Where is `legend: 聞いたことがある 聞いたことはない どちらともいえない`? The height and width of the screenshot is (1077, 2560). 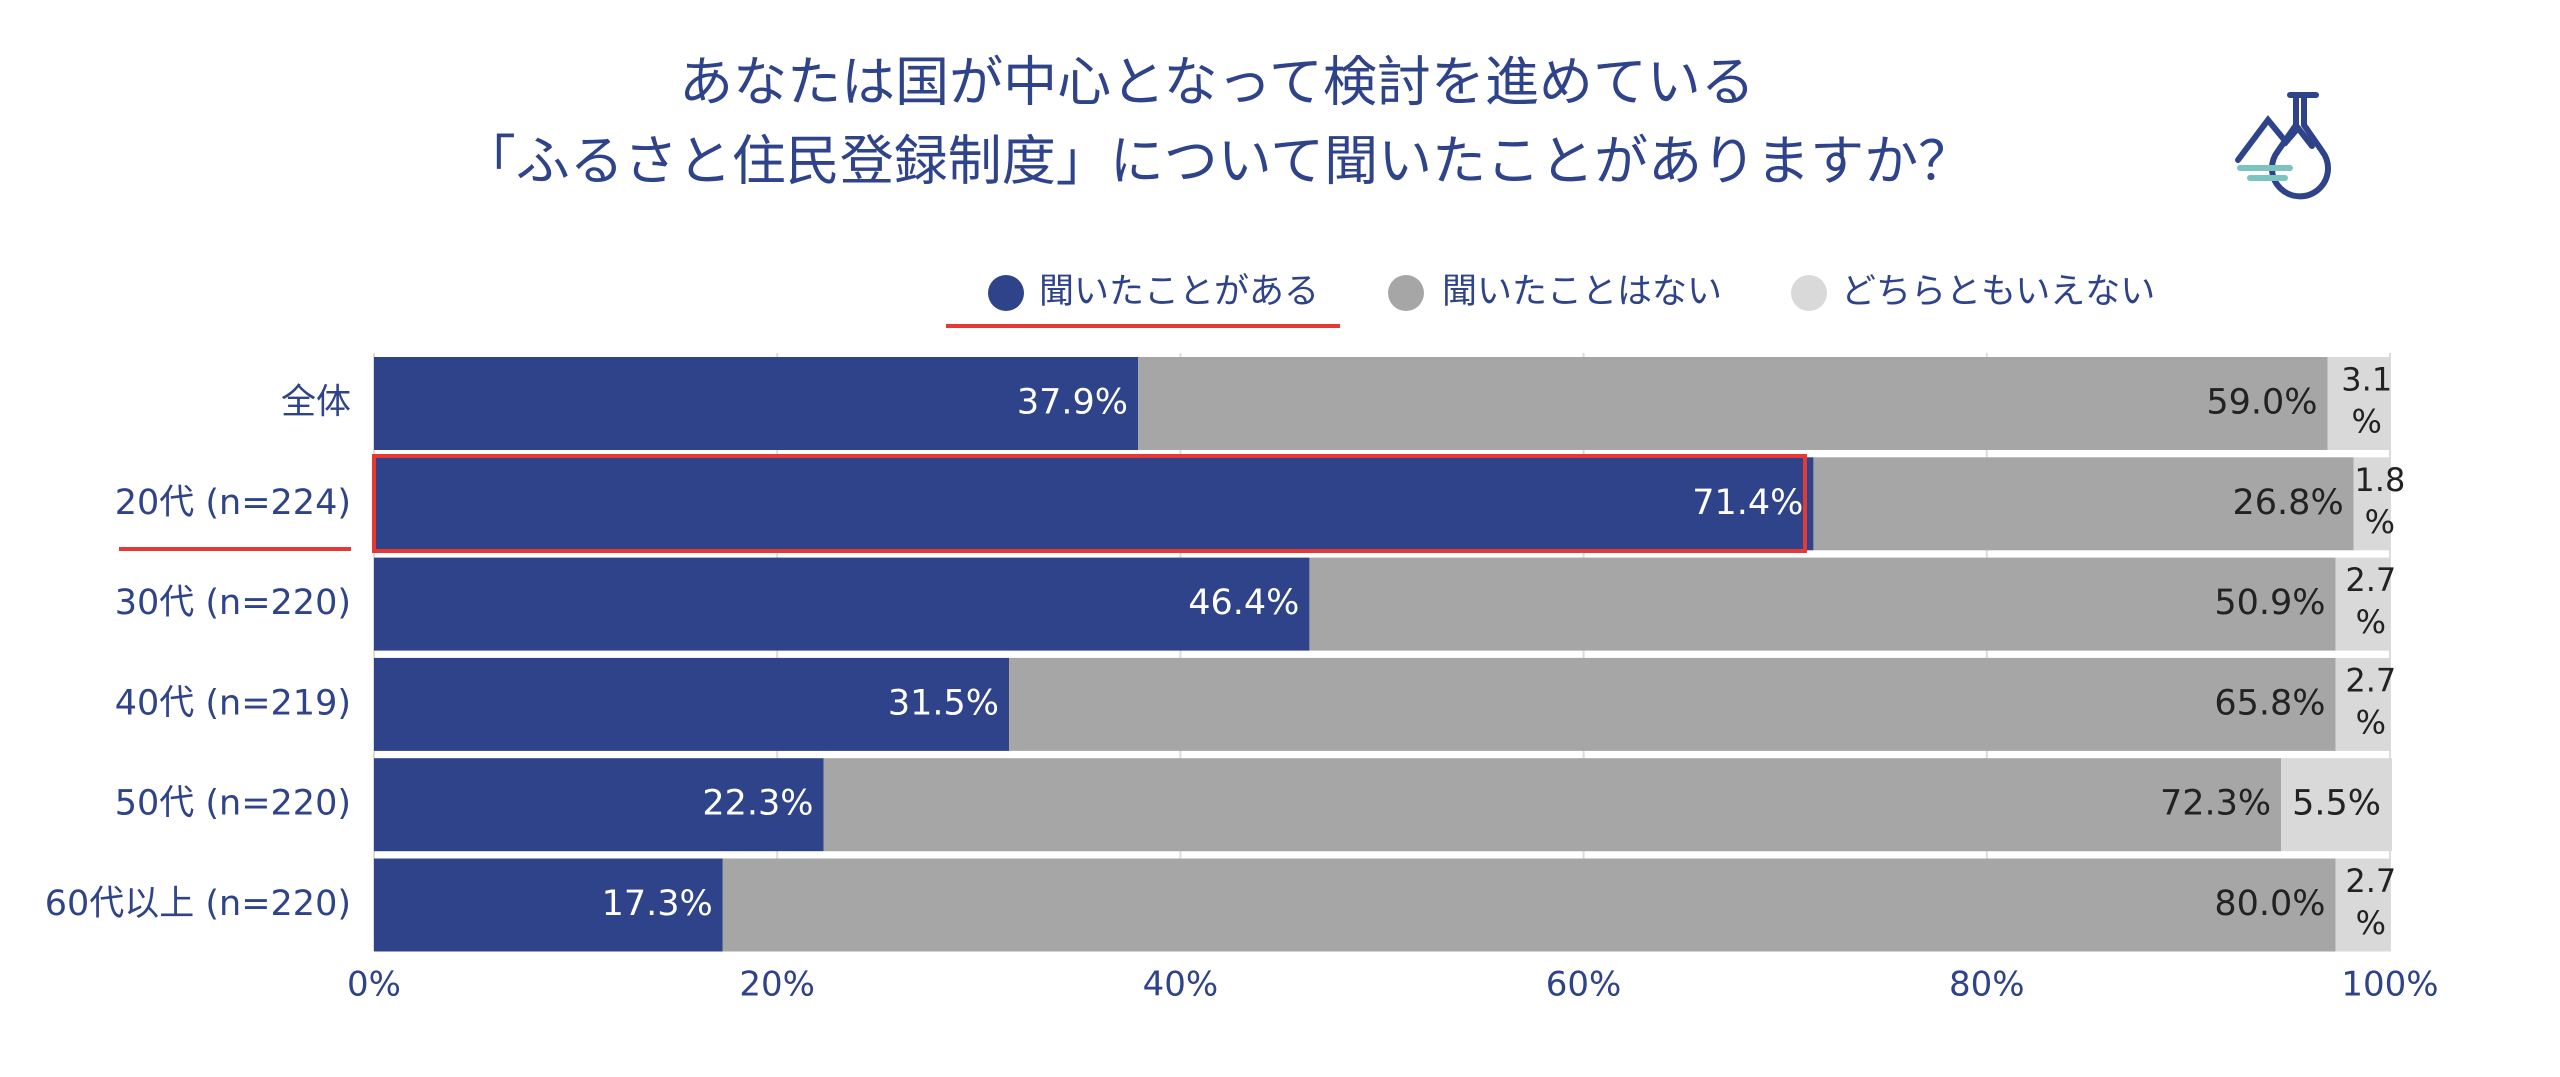 legend: 聞いたことがある 聞いたことはない どちらともいえない is located at coordinates (1571, 292).